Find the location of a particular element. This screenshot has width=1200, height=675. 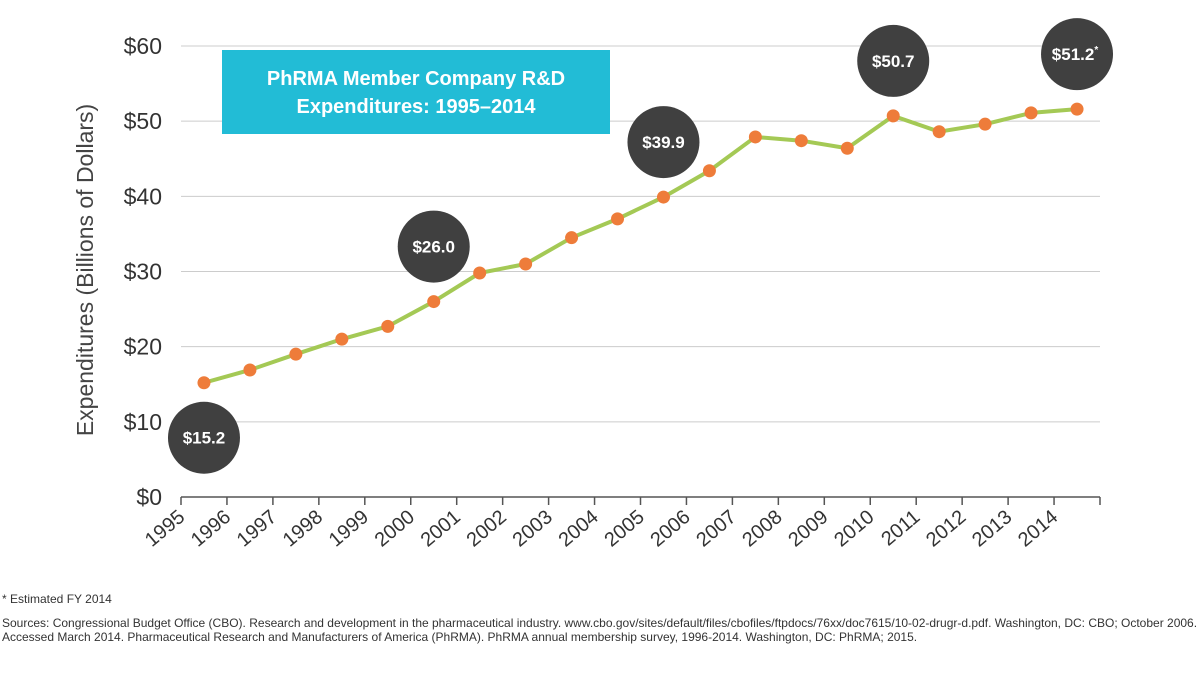

y-tick-label: $20 is located at coordinates (143, 347).